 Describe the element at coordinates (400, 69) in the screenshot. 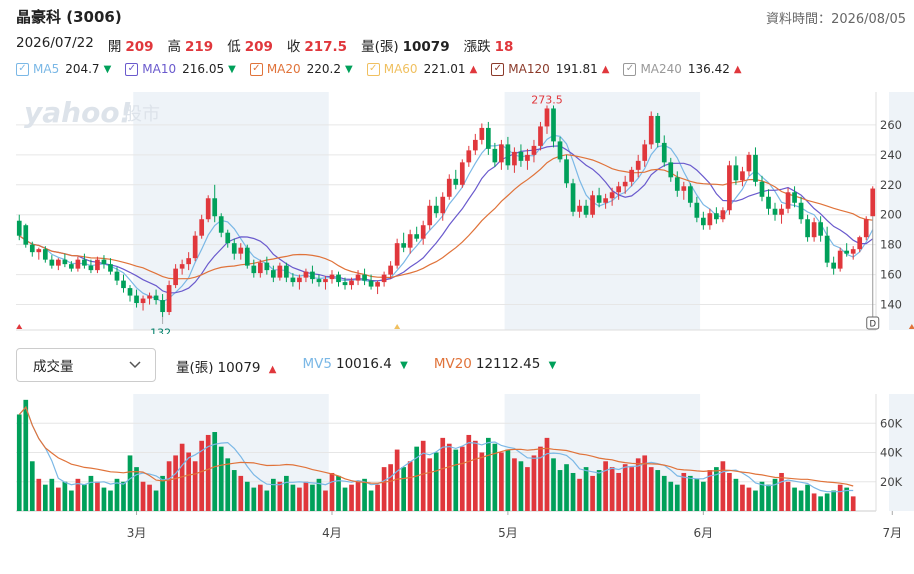

I see `ma-name: MA60` at that location.